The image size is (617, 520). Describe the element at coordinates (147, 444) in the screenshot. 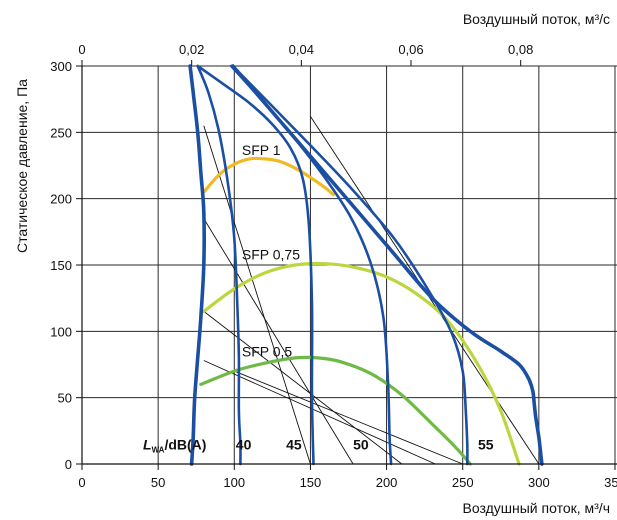

I see `noise-unit-prefix: L` at that location.